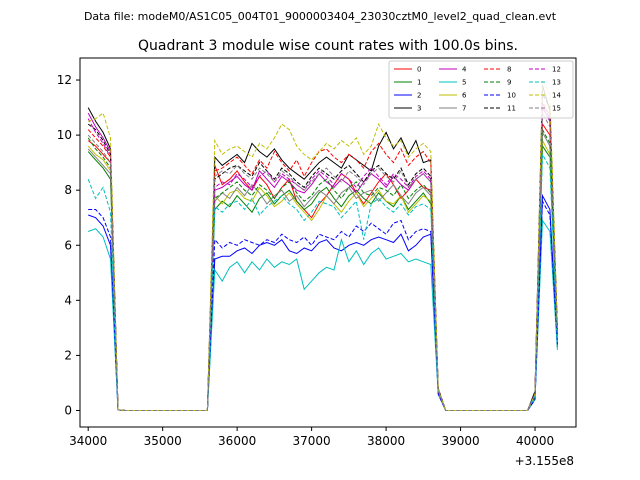  I want to click on x-tick-label: 35000, so click(163, 441).